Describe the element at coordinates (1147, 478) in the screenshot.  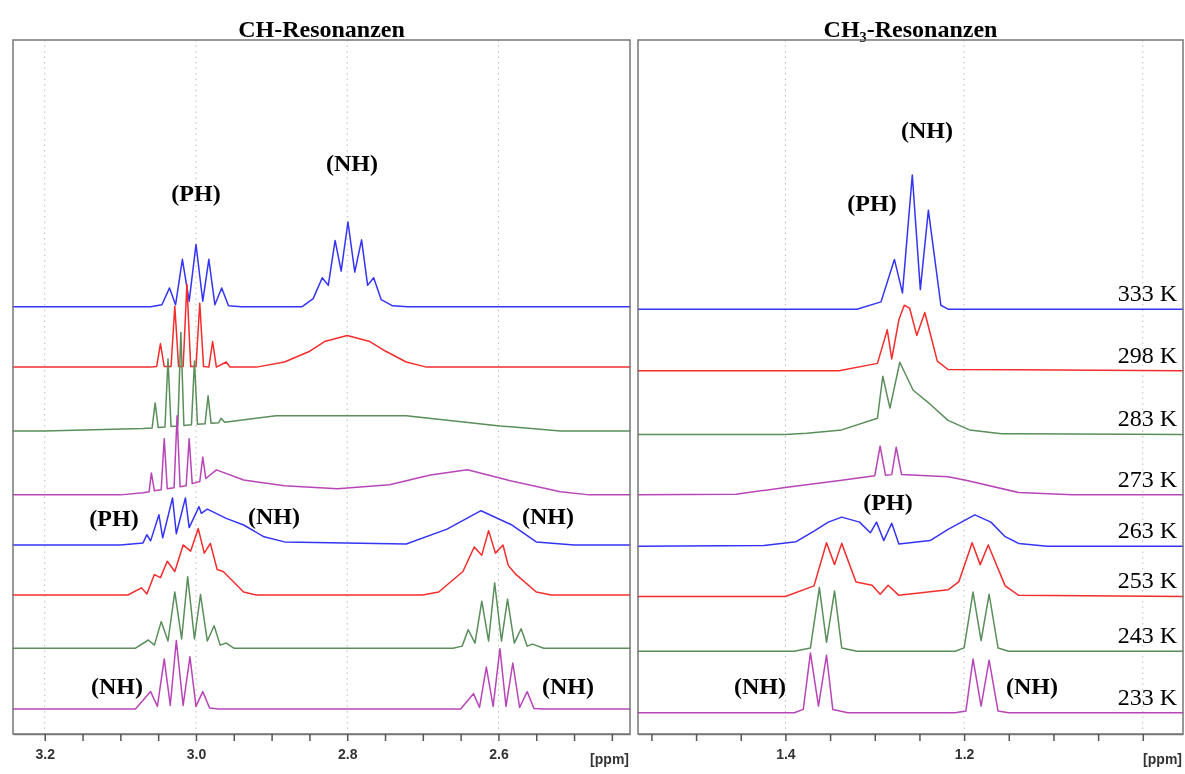
I see `series-label: 273 K` at that location.